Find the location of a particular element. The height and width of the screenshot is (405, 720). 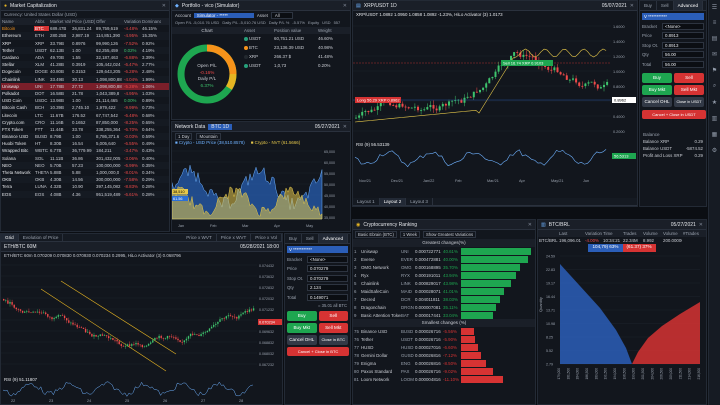

trend-line is located at coordinates (118, 317).